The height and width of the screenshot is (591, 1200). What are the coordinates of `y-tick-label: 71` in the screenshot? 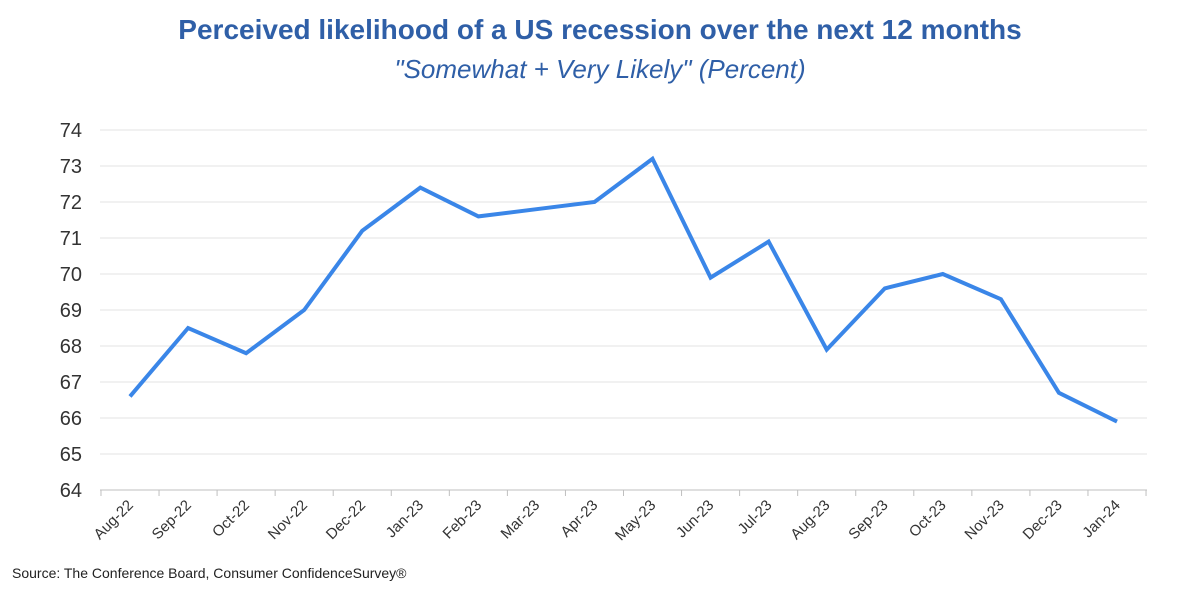 It's located at (71, 239).